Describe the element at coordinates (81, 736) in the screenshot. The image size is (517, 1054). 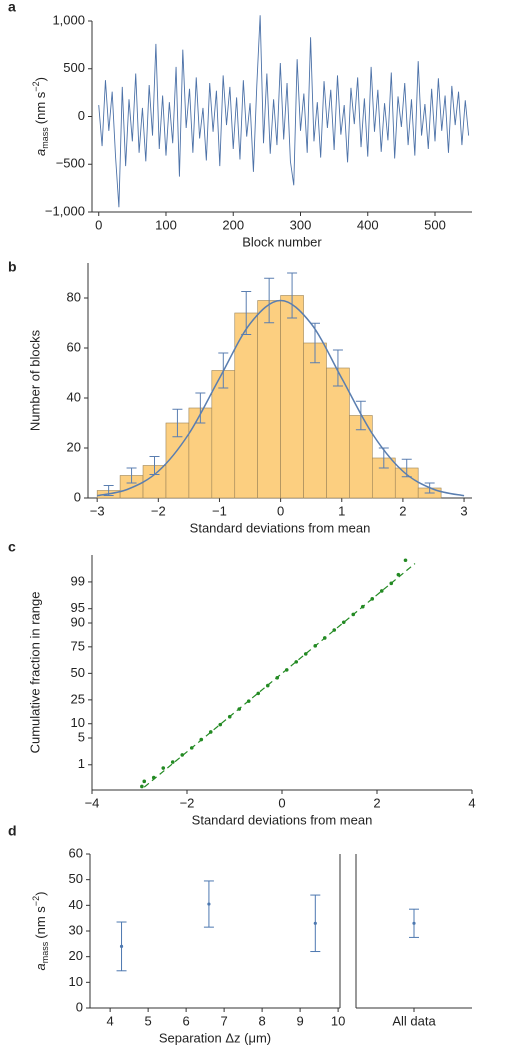
I see `y-tick-label: 5` at that location.